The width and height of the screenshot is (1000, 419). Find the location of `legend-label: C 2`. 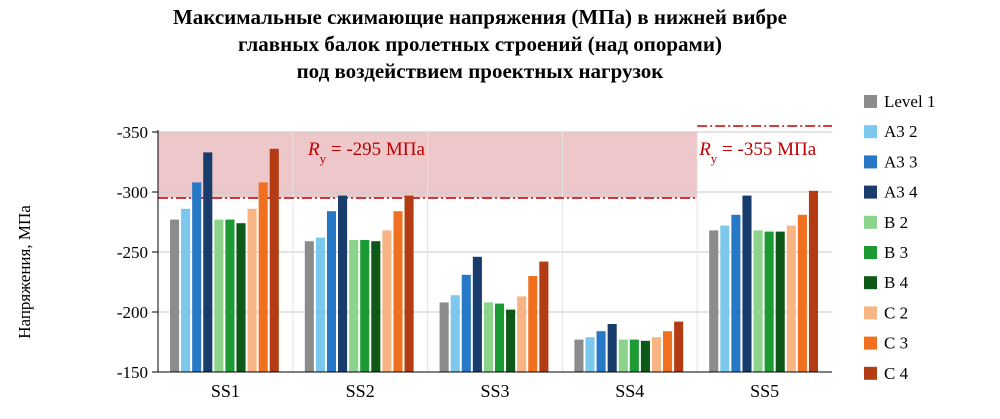

legend-label: C 2 is located at coordinates (896, 312).